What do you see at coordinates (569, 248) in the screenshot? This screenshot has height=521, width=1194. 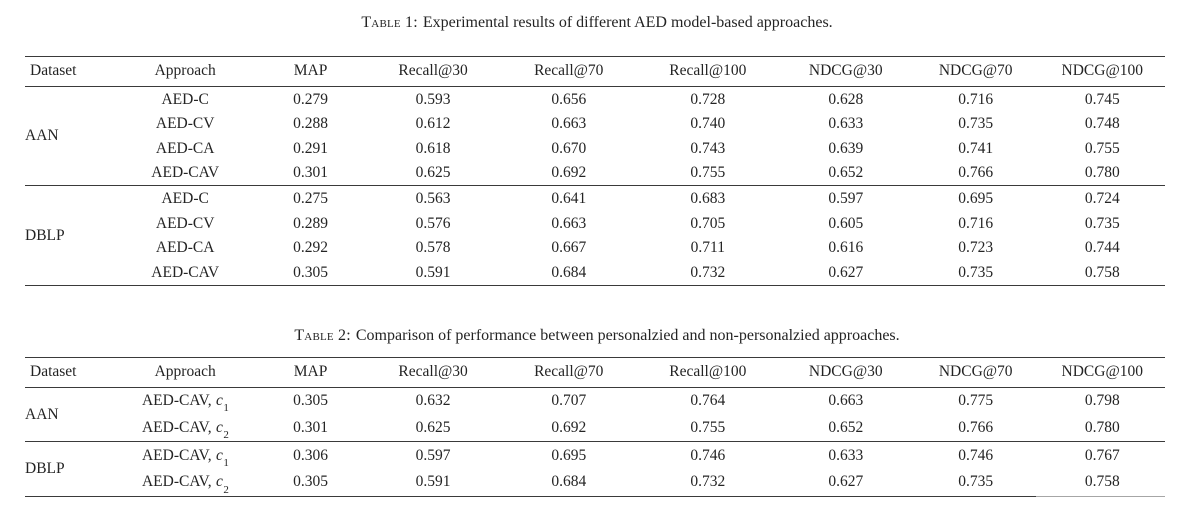 I see `value-cell: 0.667` at bounding box center [569, 248].